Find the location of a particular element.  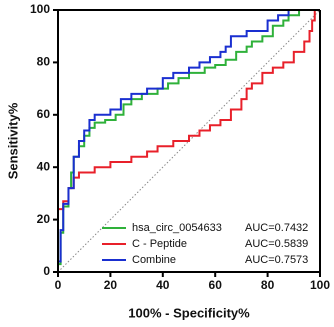

x-tick-label: 80 is located at coordinates (268, 285).